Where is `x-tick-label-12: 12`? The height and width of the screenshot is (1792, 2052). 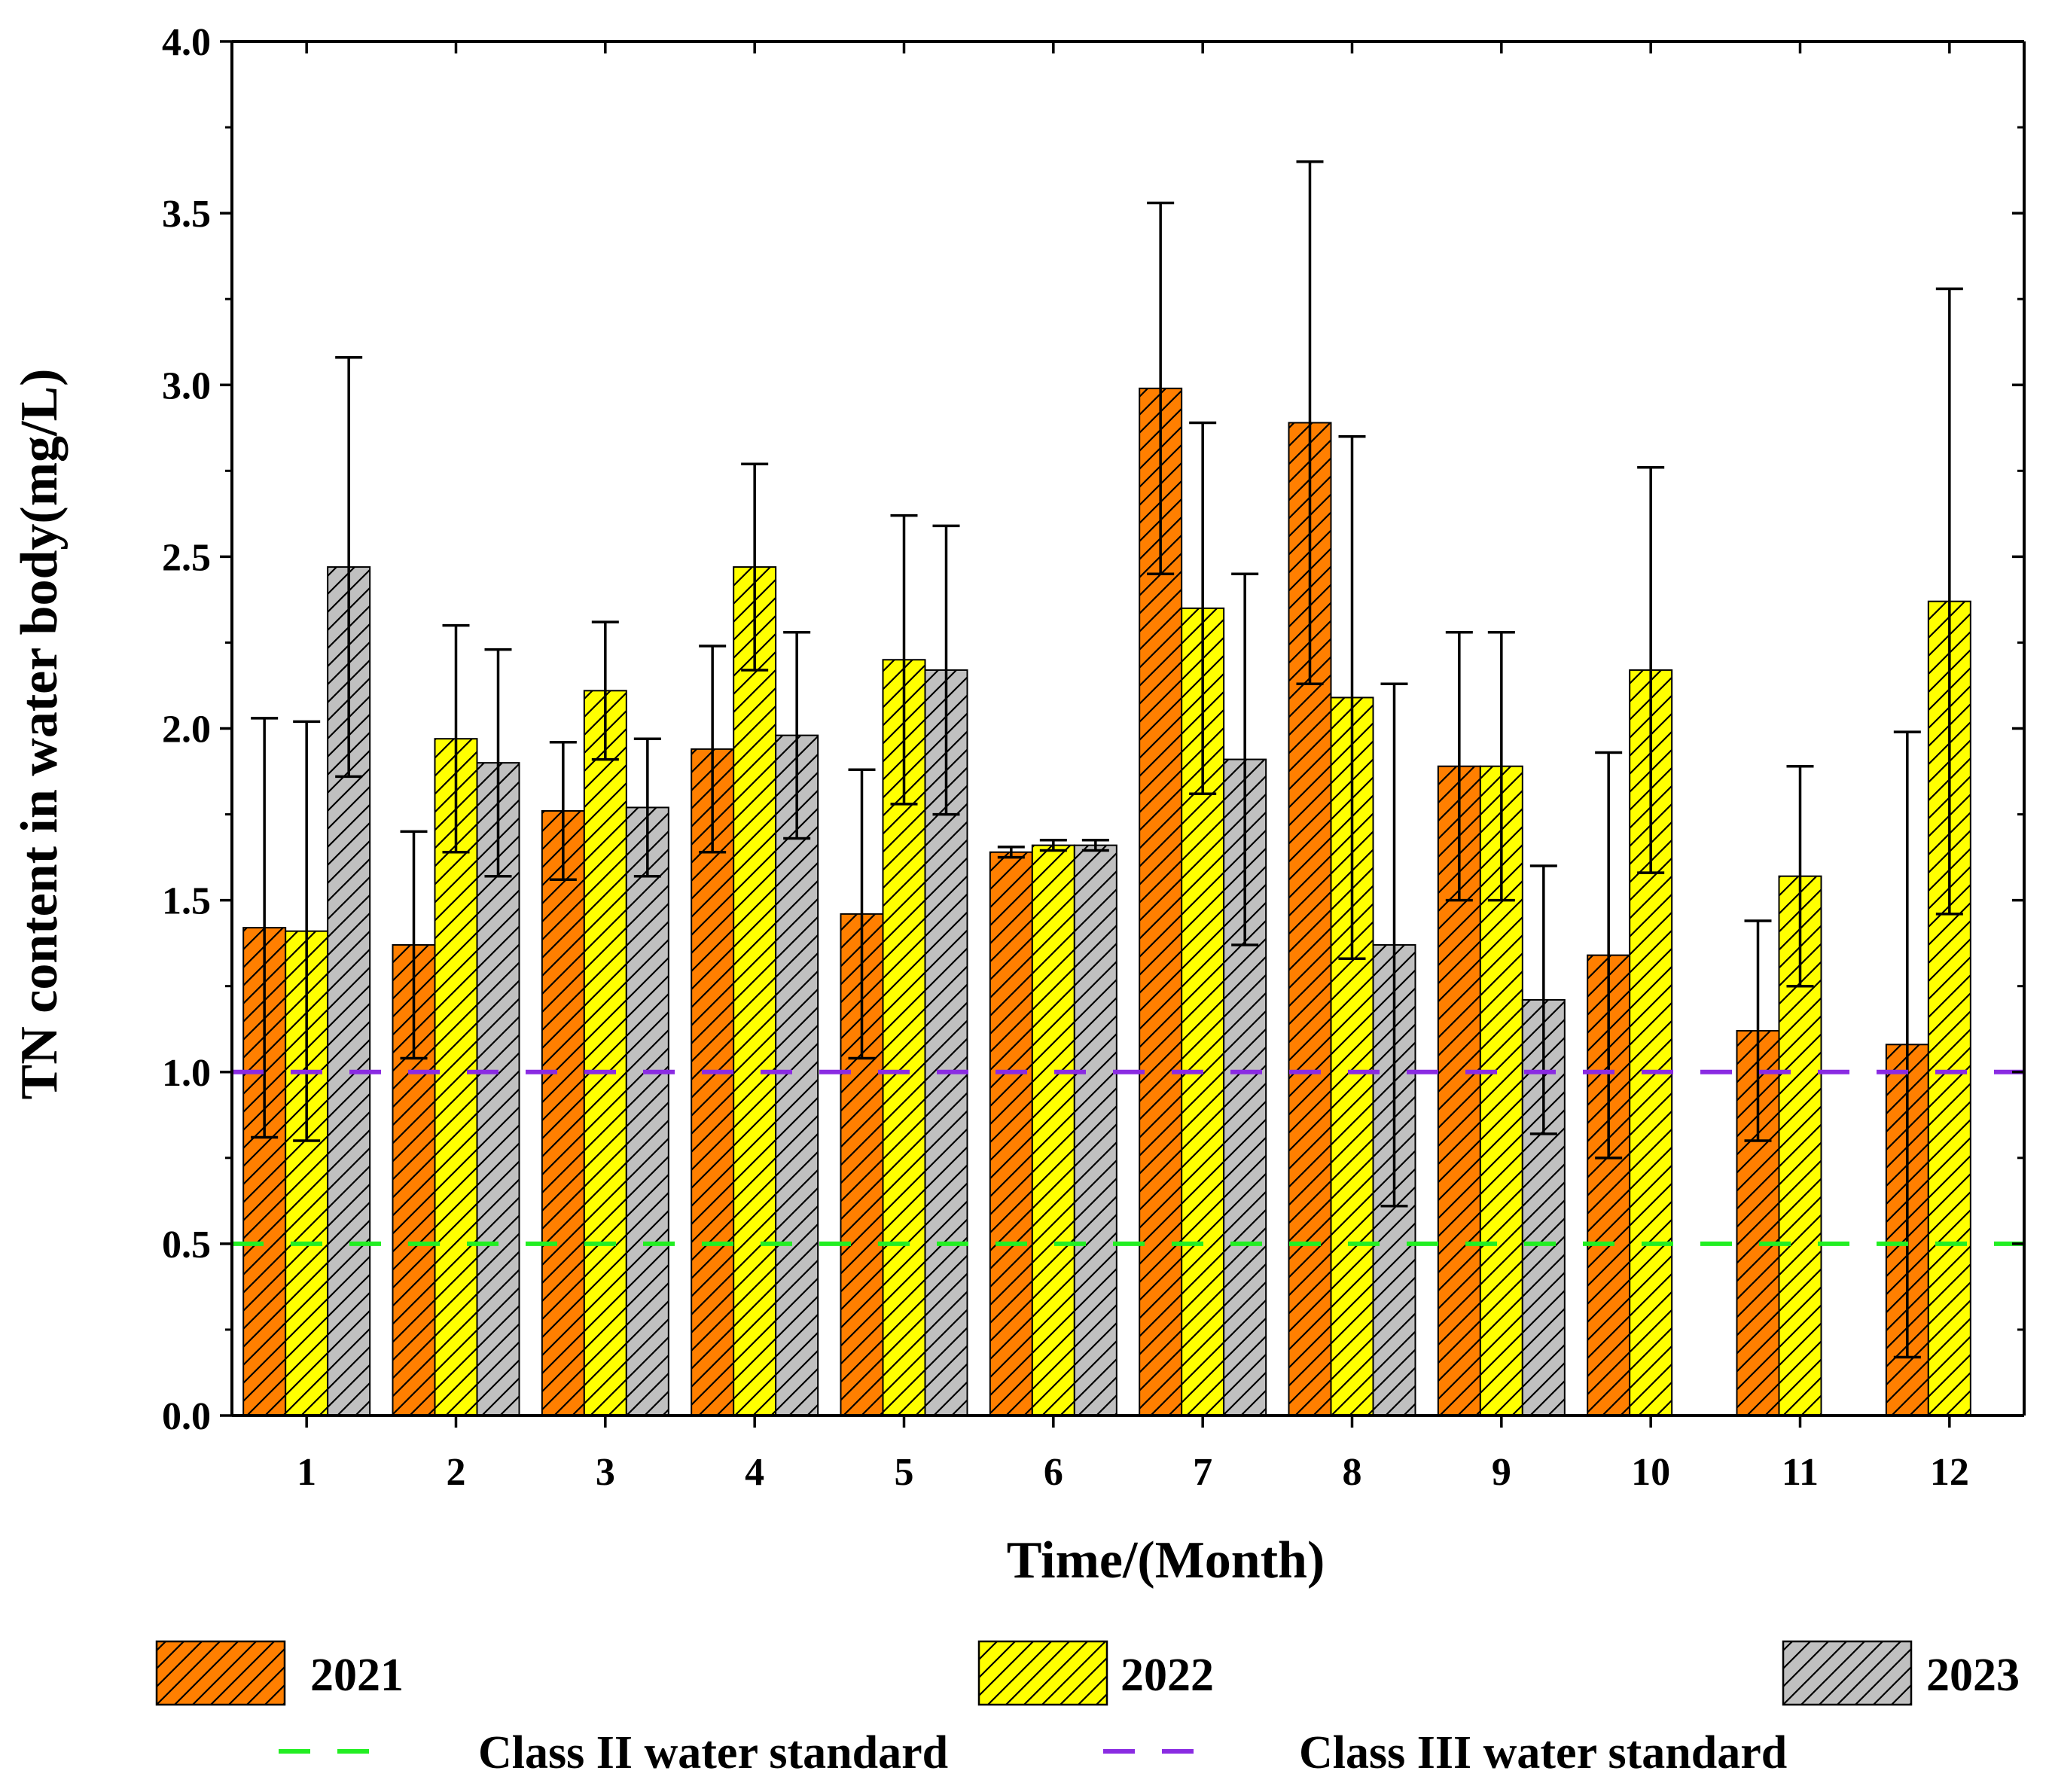
x-tick-label-12: 12 is located at coordinates (1949, 1472).